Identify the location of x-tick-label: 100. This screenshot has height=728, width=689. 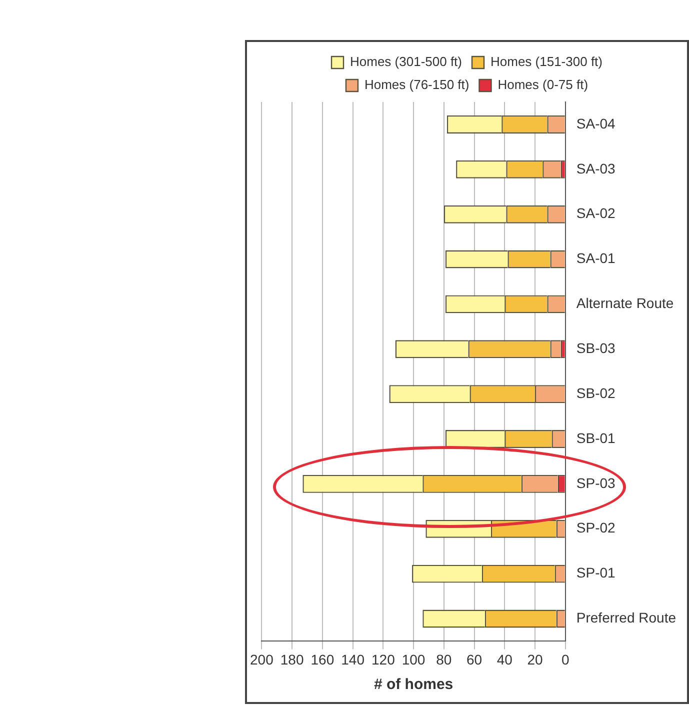
(414, 659).